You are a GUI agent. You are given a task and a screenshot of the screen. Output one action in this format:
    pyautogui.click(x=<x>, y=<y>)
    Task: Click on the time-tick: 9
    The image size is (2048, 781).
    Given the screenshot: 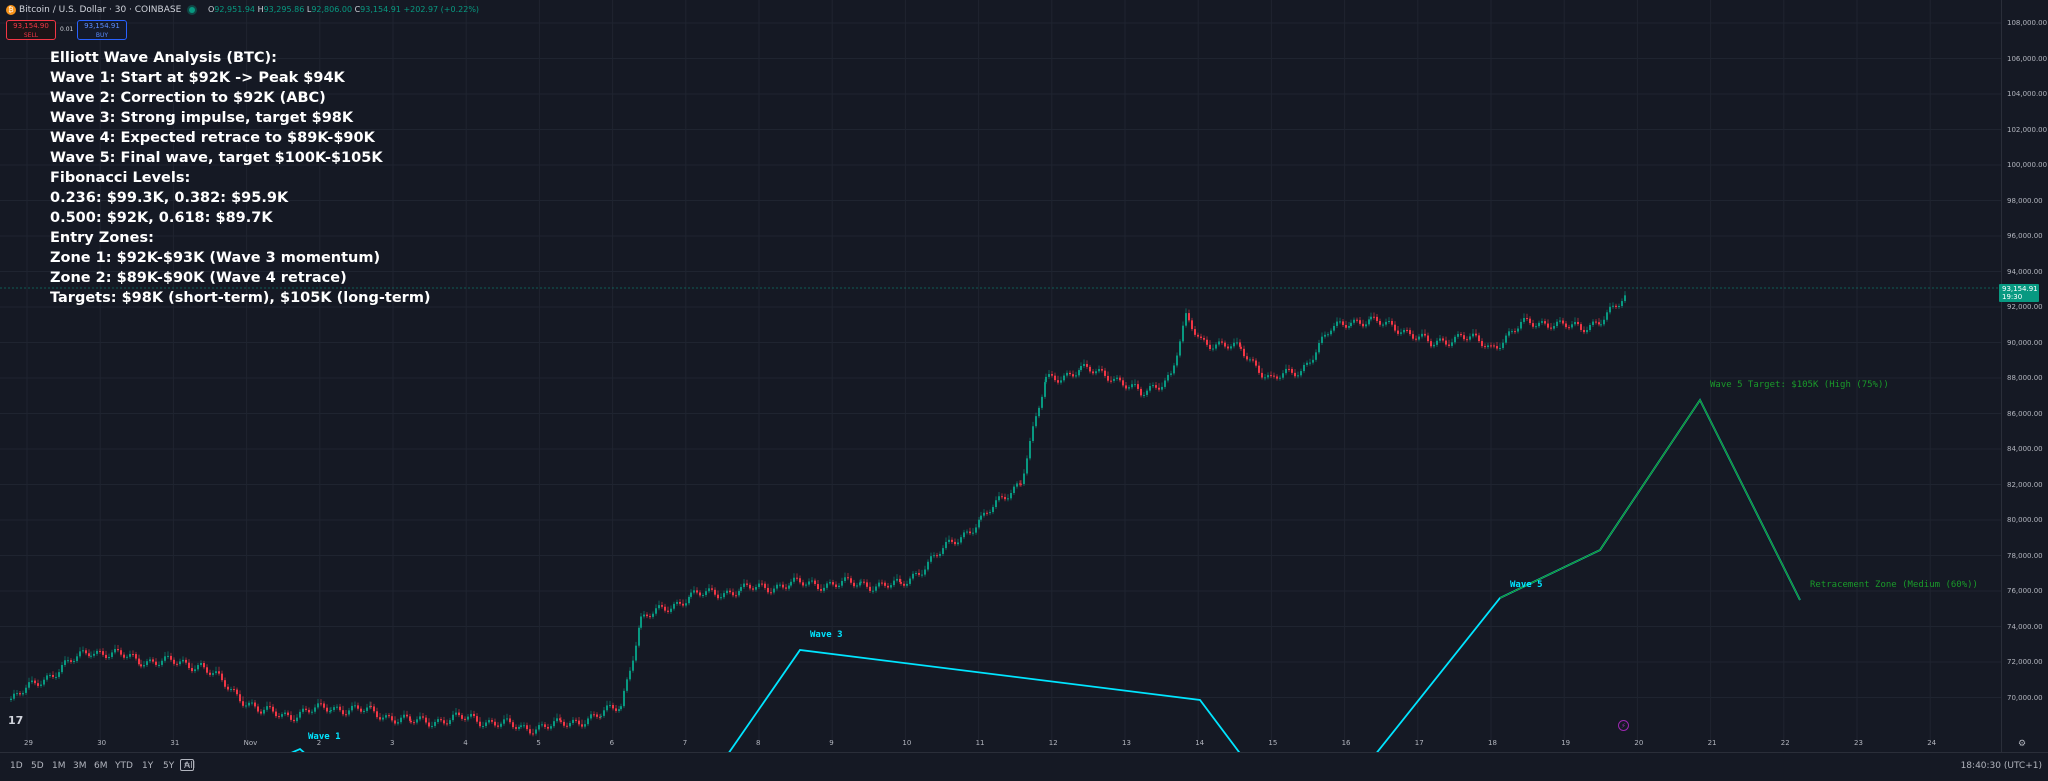 What is the action you would take?
    pyautogui.click(x=831, y=743)
    